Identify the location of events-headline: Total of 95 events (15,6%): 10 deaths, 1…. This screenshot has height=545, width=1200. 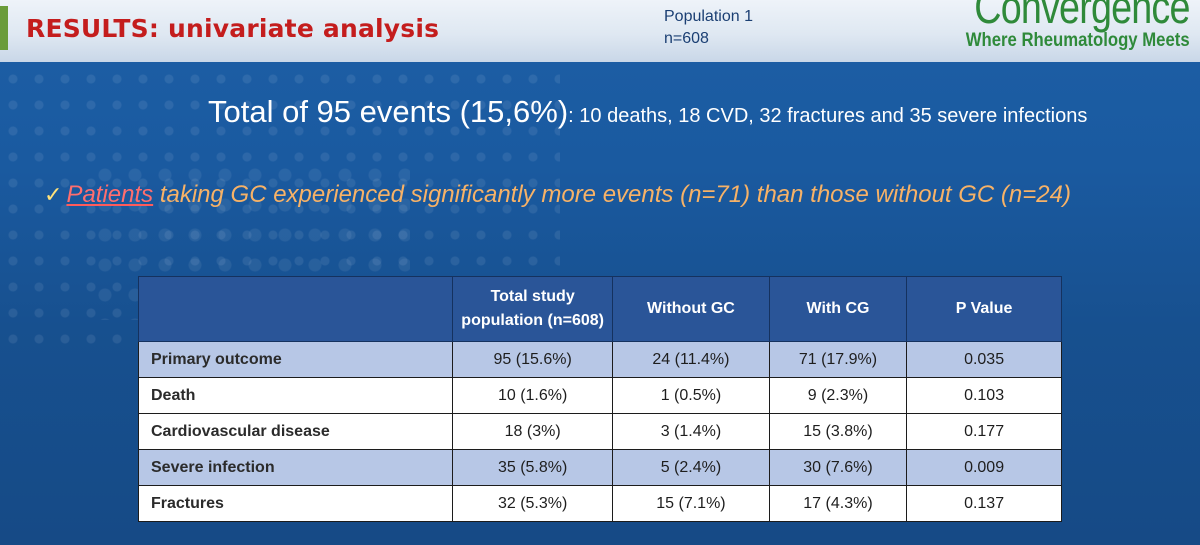
(647, 112).